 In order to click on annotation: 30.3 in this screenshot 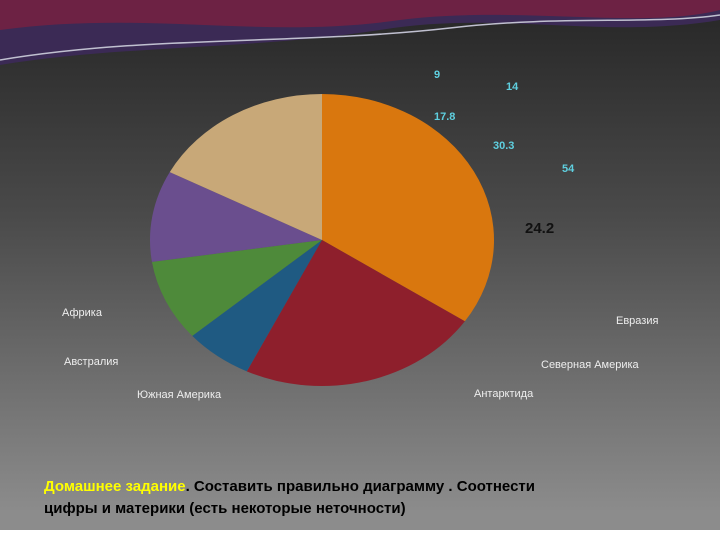, I will do `click(503, 146)`.